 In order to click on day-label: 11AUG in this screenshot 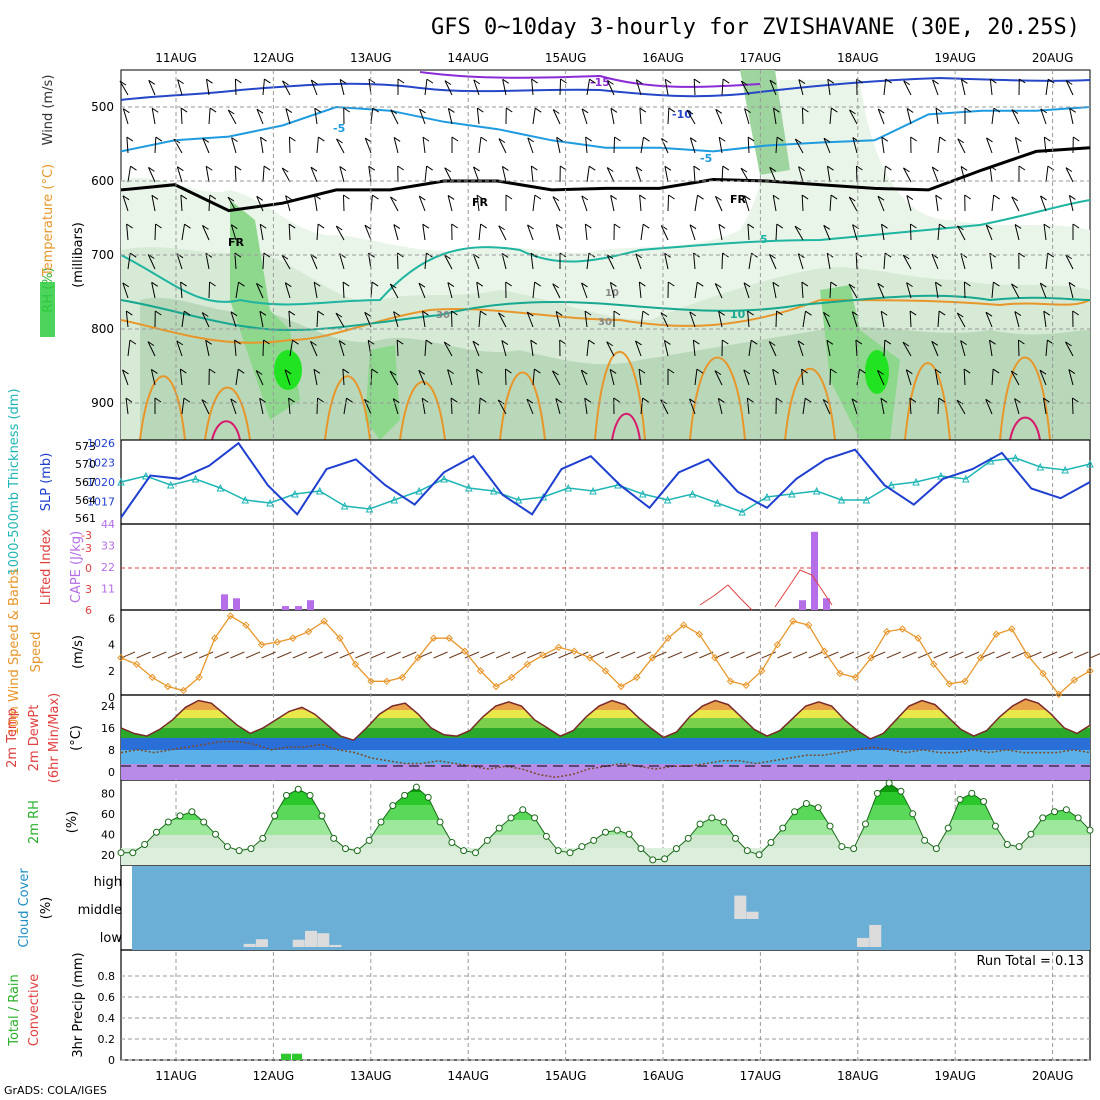, I will do `click(176, 58)`.